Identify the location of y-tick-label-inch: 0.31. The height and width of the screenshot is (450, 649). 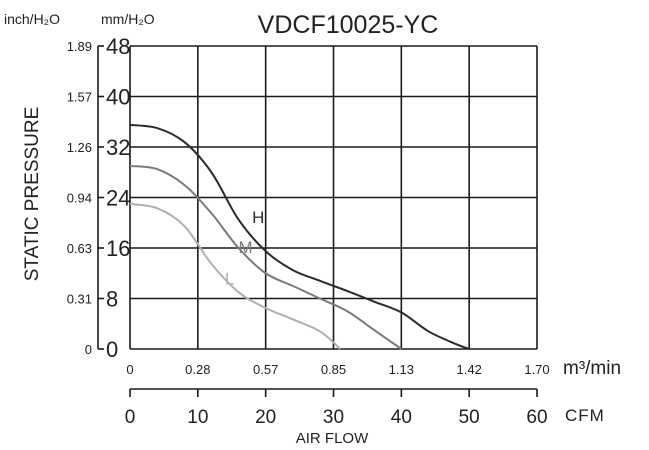
(79, 299).